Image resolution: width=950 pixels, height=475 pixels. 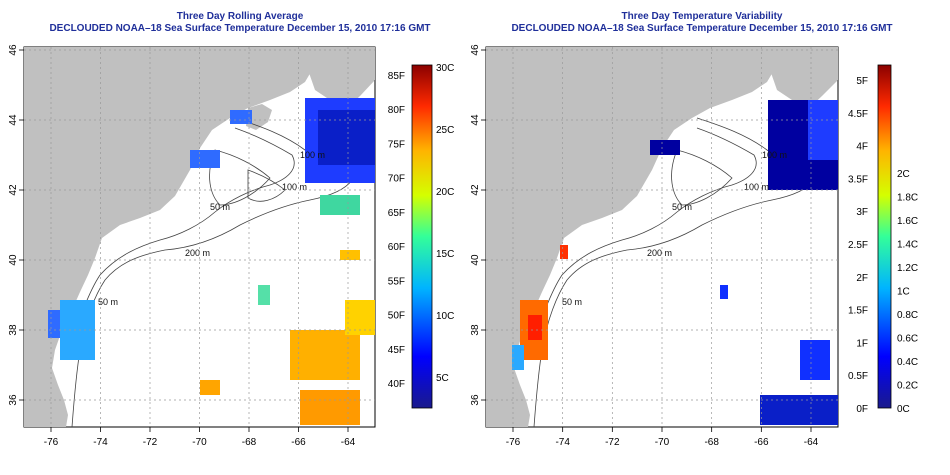 What do you see at coordinates (13, 120) in the screenshot?
I see `left-y-tick-label: 44` at bounding box center [13, 120].